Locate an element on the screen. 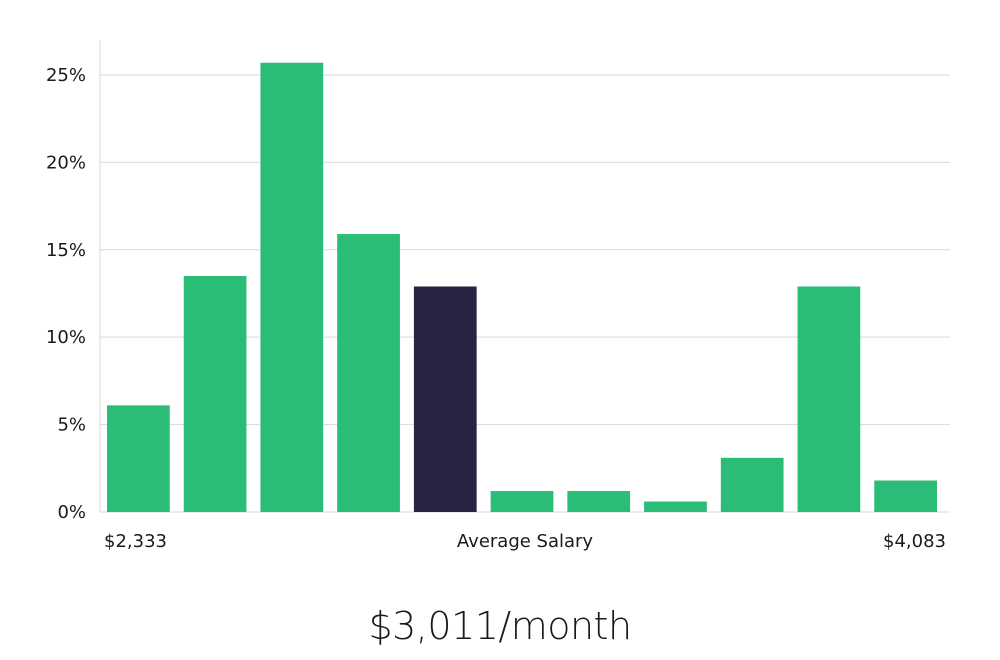  average-salary-value: $3,011/month is located at coordinates (500, 626).